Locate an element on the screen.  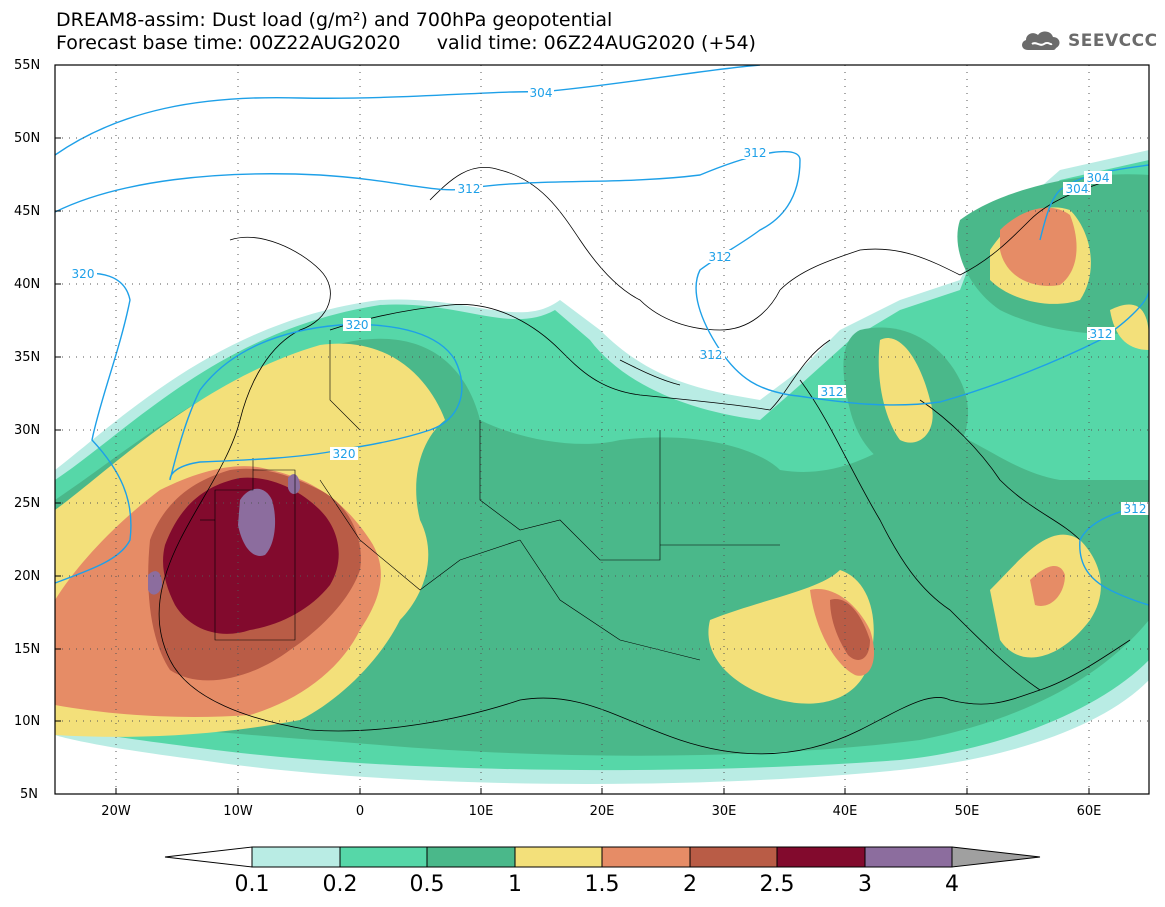
colorbar-label: 3 is located at coordinates (865, 884).